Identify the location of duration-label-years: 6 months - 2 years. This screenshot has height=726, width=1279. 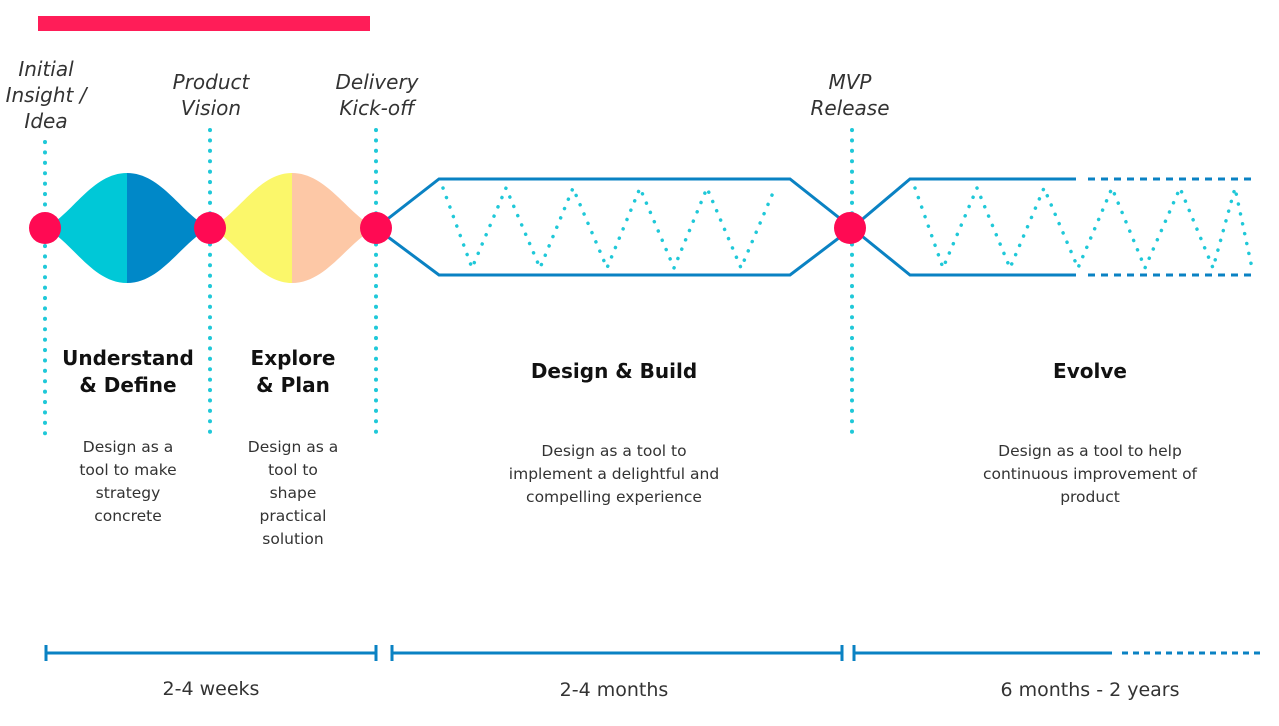
(1090, 690).